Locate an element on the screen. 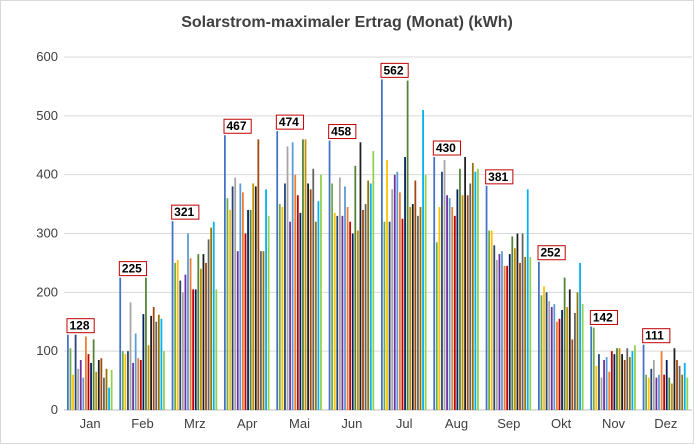  x-tick-label: Apr is located at coordinates (247, 423).